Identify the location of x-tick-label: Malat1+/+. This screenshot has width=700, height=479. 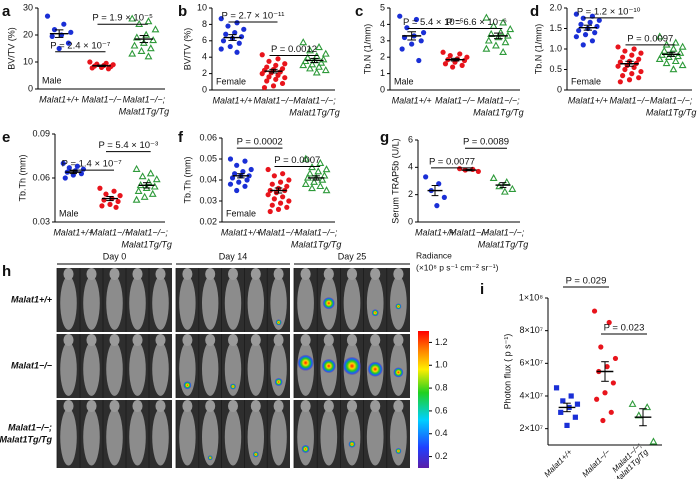
(412, 100).